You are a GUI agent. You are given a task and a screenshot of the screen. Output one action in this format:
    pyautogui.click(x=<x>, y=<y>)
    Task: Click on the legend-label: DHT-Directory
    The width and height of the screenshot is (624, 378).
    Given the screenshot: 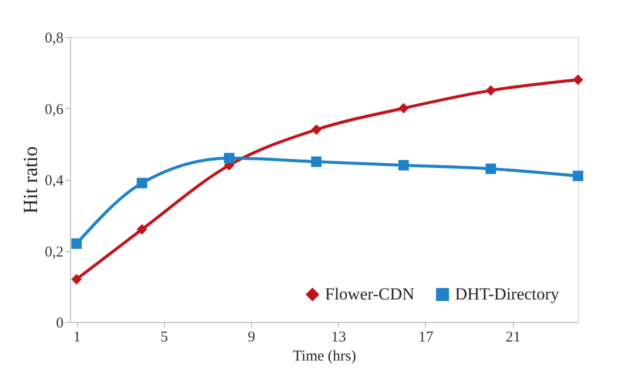 What is the action you would take?
    pyautogui.click(x=507, y=294)
    